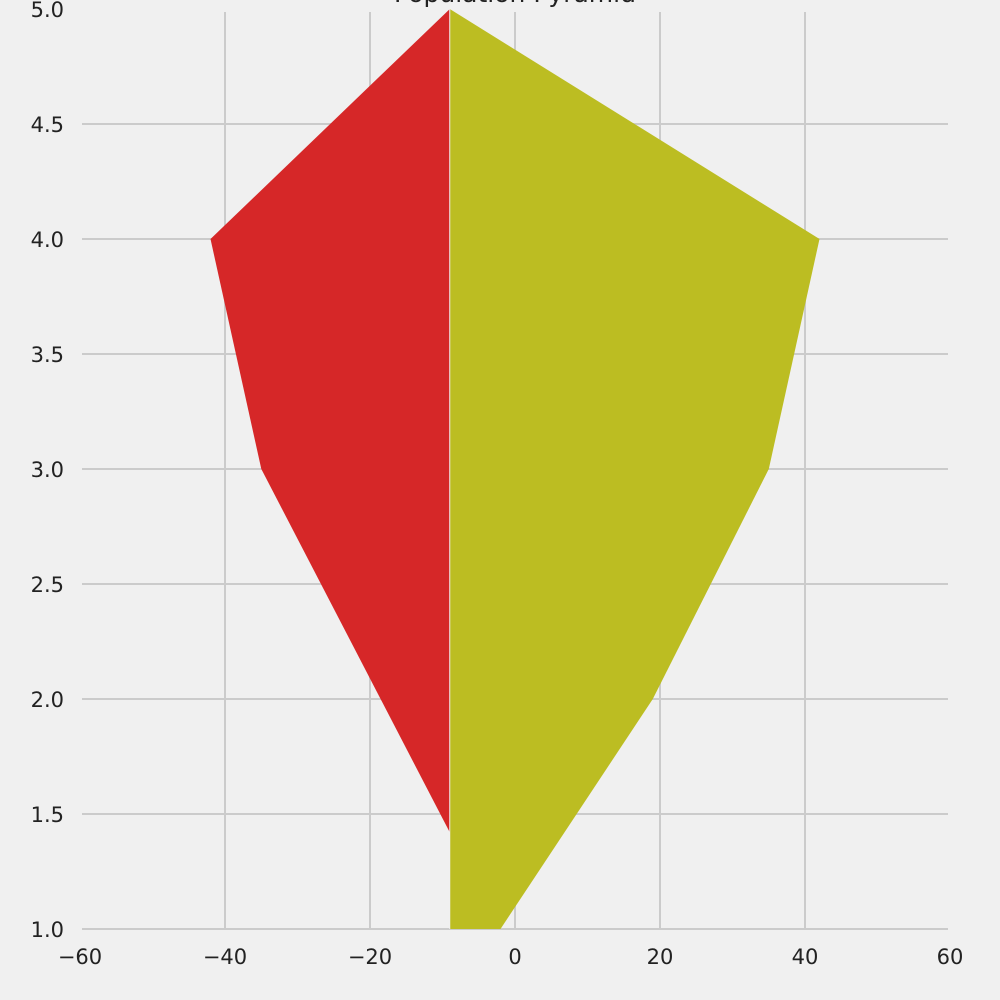  What do you see at coordinates (370, 957) in the screenshot?
I see `x-tick-label: −20` at bounding box center [370, 957].